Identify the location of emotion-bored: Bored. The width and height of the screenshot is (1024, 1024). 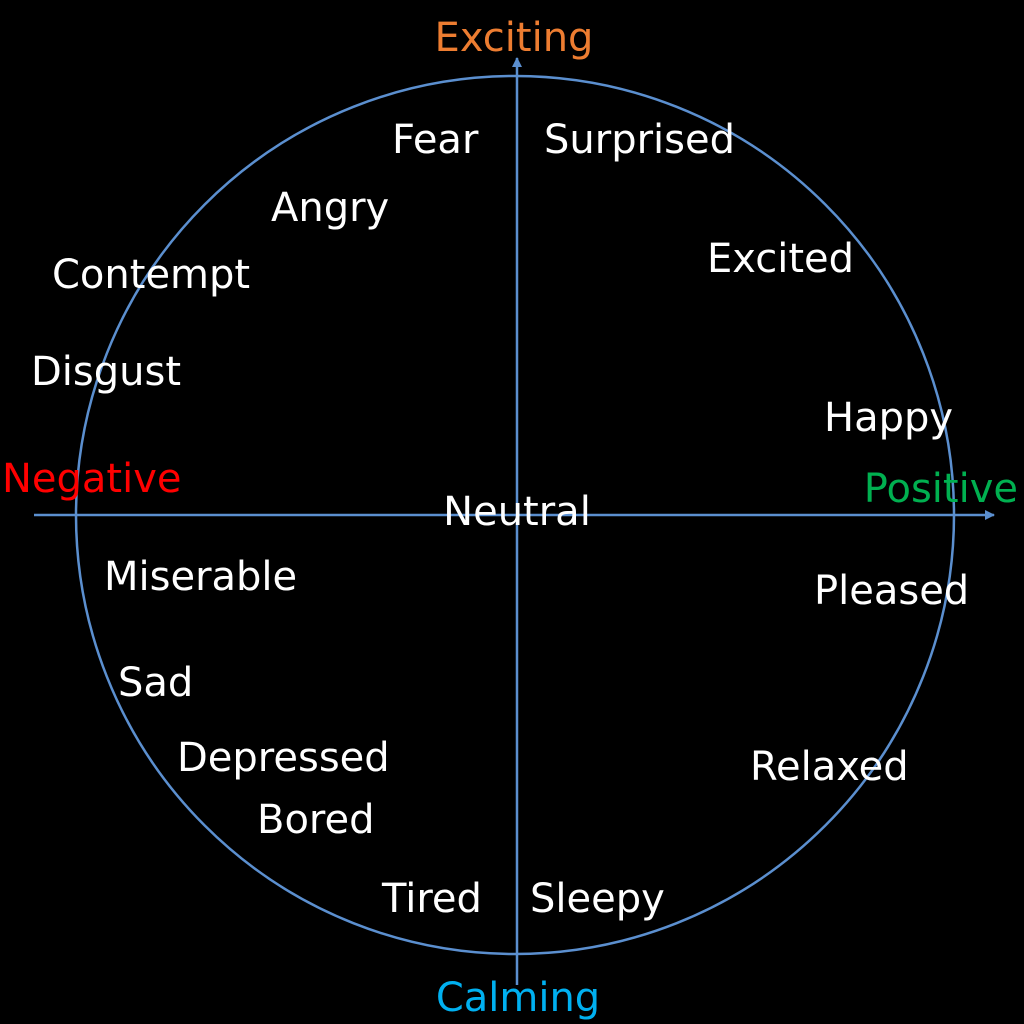
(315, 820).